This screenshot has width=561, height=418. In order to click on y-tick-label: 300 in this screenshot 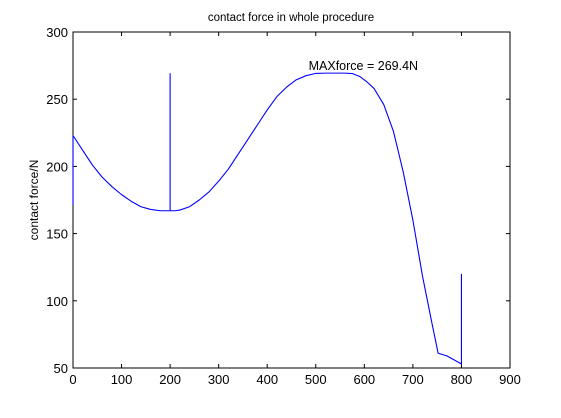, I will do `click(57, 32)`.